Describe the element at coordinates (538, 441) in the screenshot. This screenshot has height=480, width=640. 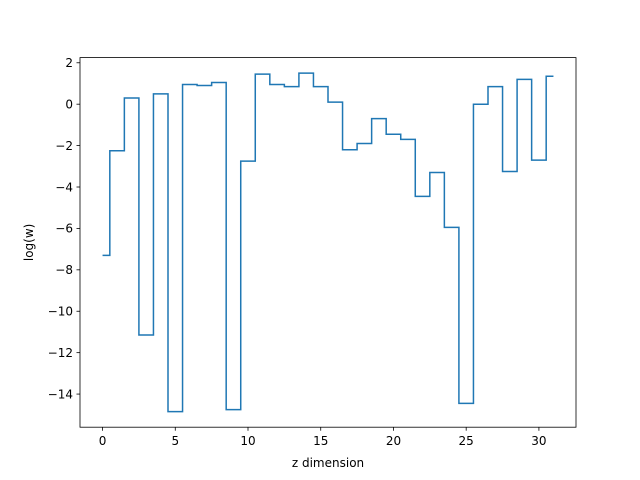
I see `x-tick-label: 30` at that location.